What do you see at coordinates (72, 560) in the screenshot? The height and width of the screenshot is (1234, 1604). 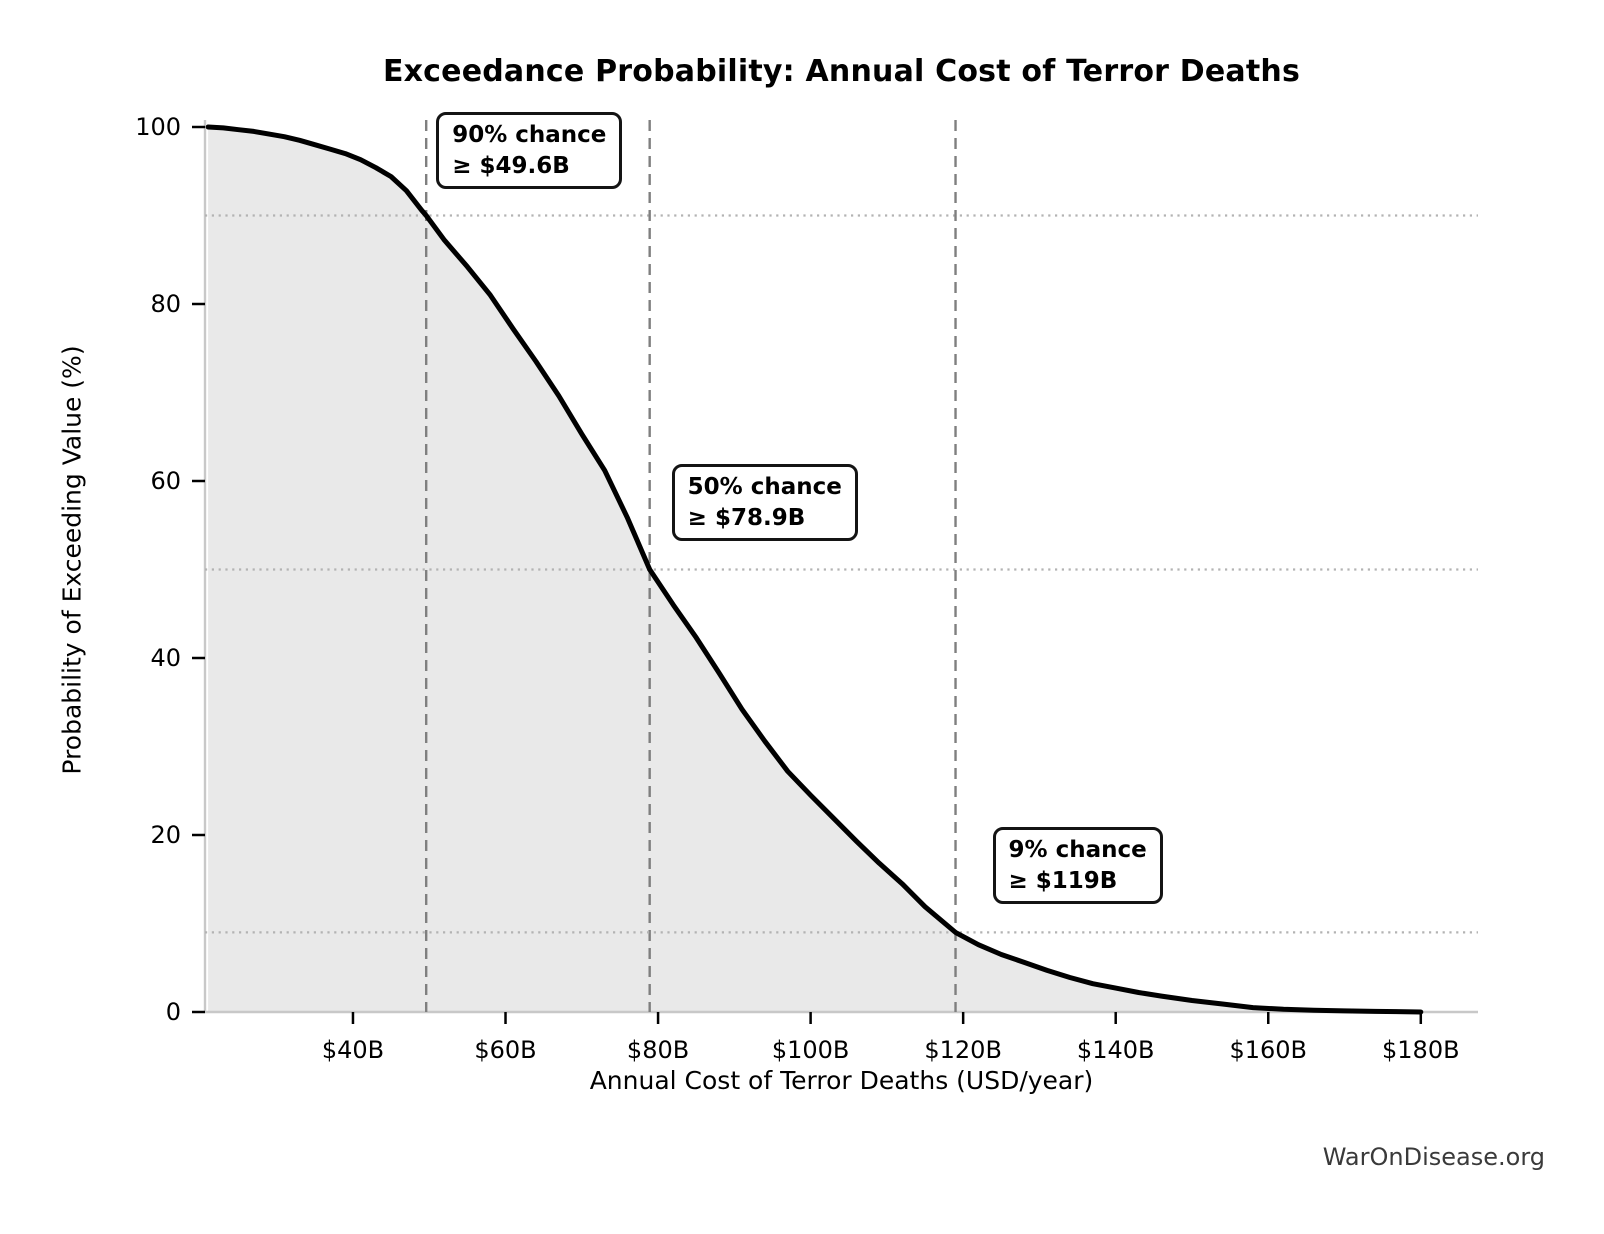 I see `y-axis-label: Probability of Exceeding Value (%)` at bounding box center [72, 560].